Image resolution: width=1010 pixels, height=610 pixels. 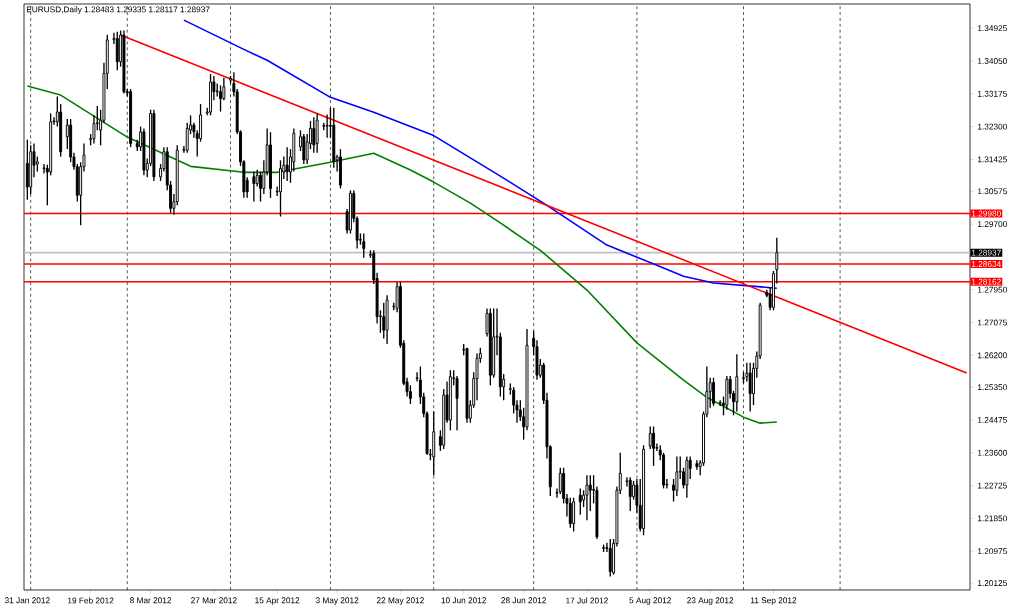 I want to click on y-tick-label: 1.21850, so click(x=992, y=518).